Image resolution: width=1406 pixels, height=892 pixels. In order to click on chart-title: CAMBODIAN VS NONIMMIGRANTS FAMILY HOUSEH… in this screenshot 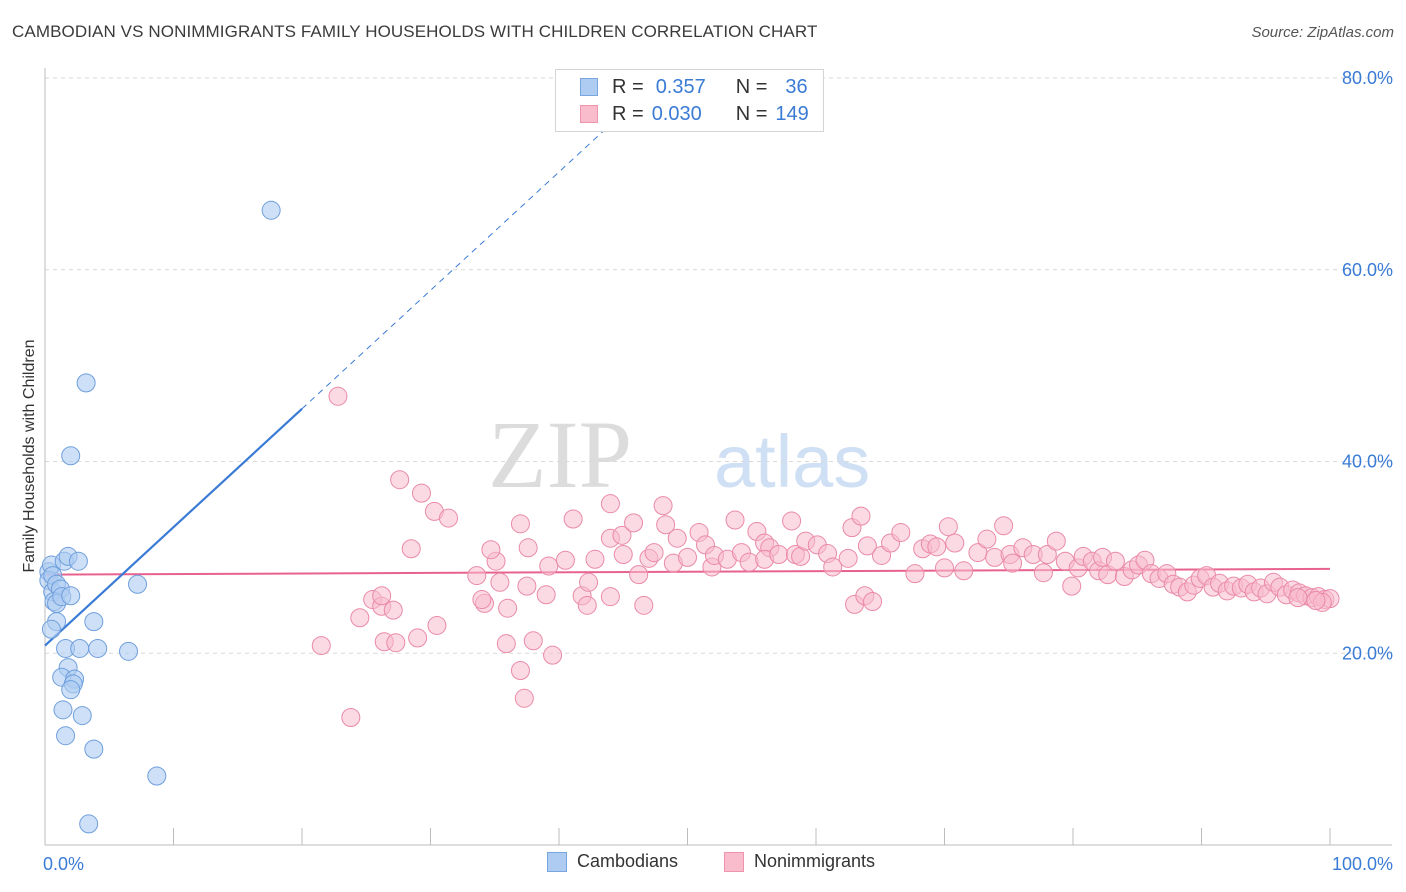, I will do `click(415, 31)`.